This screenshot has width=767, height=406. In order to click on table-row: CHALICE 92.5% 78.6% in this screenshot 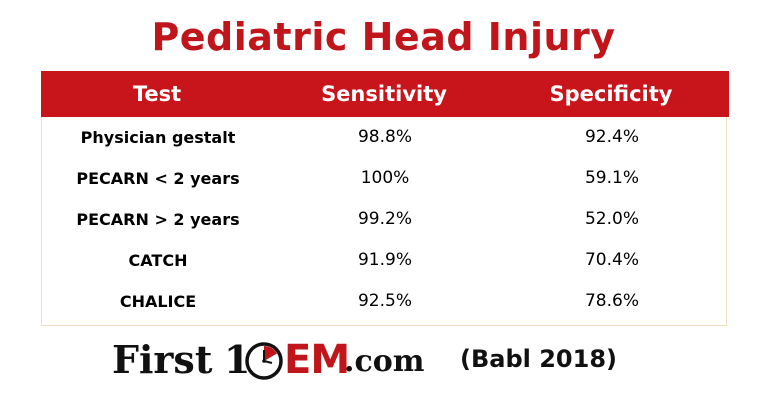, I will do `click(385, 301)`.